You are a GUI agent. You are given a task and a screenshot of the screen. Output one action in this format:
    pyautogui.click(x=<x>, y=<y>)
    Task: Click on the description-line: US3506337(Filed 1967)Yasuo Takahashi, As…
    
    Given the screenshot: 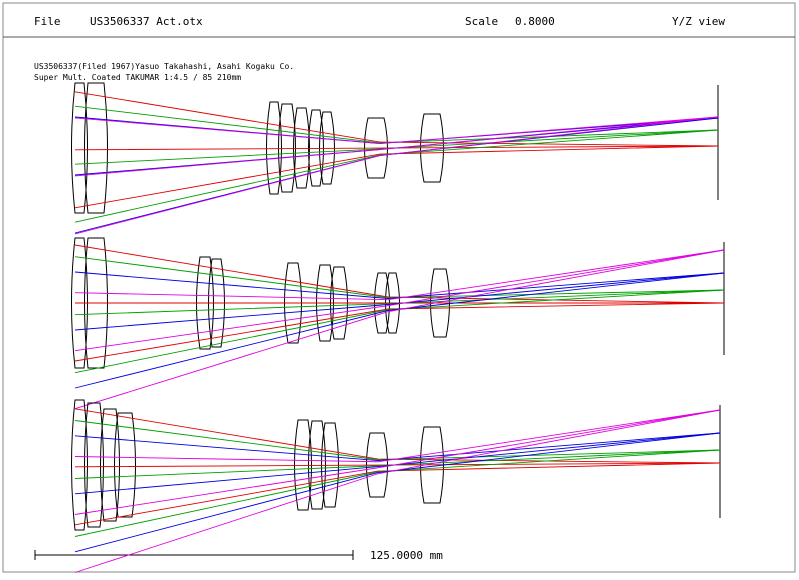 What is the action you would take?
    pyautogui.click(x=164, y=66)
    